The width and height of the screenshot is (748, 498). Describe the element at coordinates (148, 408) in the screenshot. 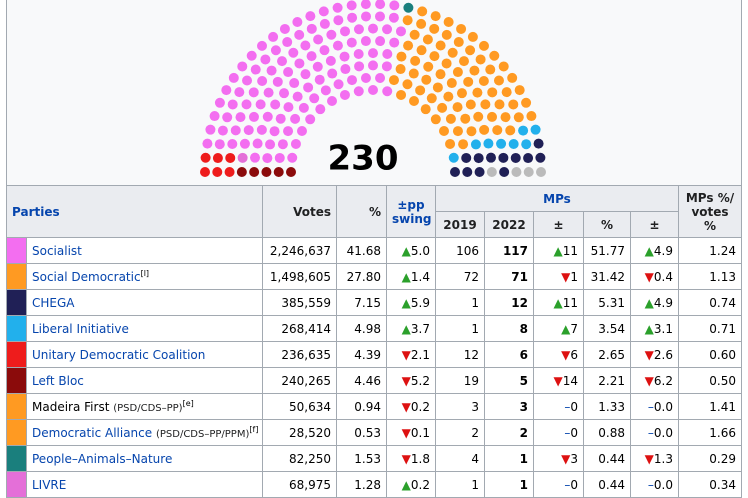

I see `party-note: (PSD/CDS–PP)` at that location.